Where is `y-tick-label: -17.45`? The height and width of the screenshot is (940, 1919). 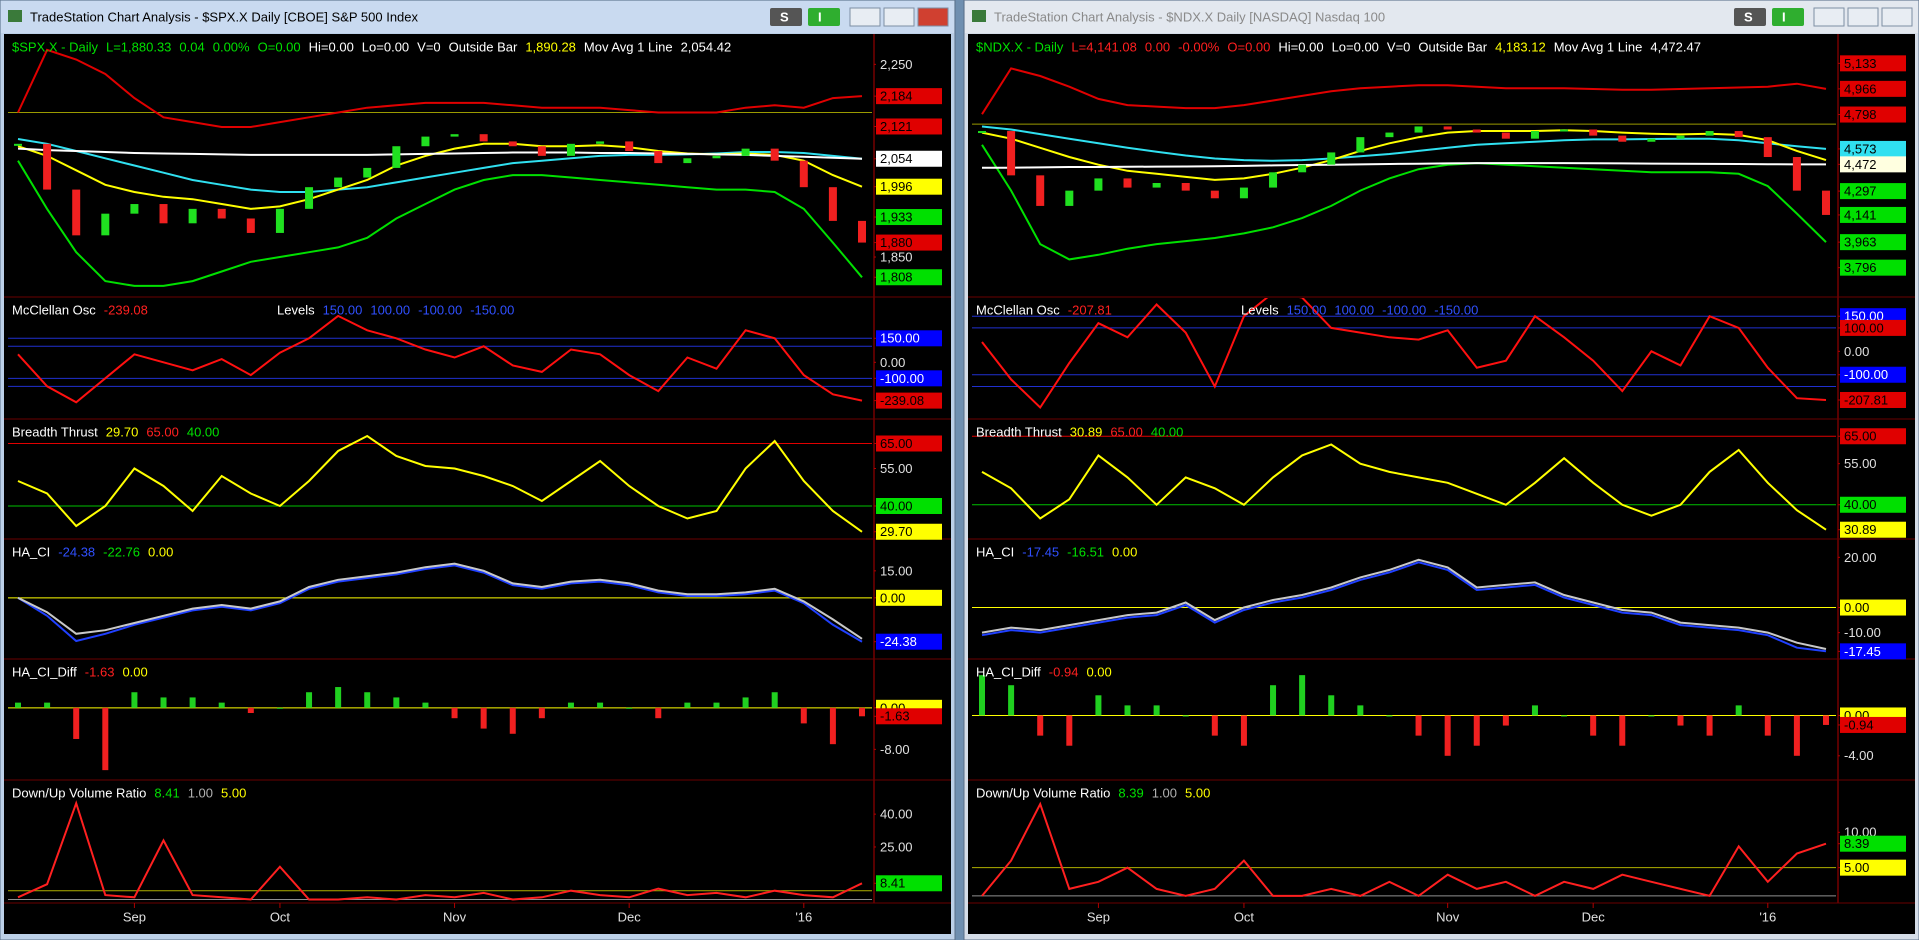 y-tick-label: -17.45 is located at coordinates (1862, 651).